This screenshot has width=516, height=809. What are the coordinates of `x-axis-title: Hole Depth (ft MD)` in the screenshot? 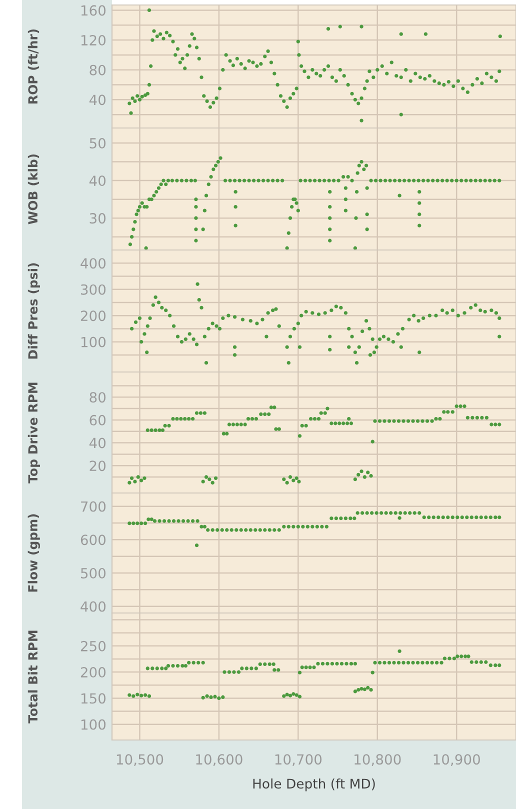 It's located at (314, 785).